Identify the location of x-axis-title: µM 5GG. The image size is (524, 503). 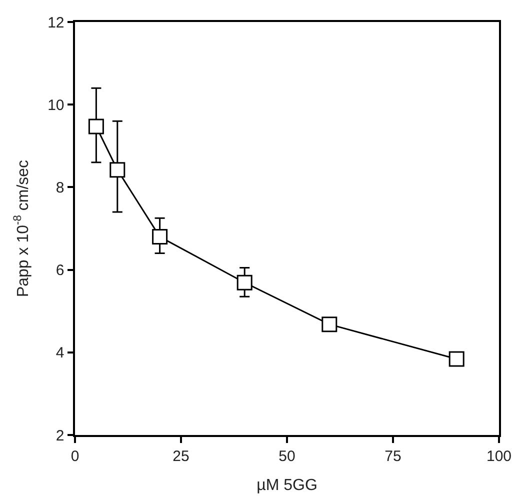
(287, 485).